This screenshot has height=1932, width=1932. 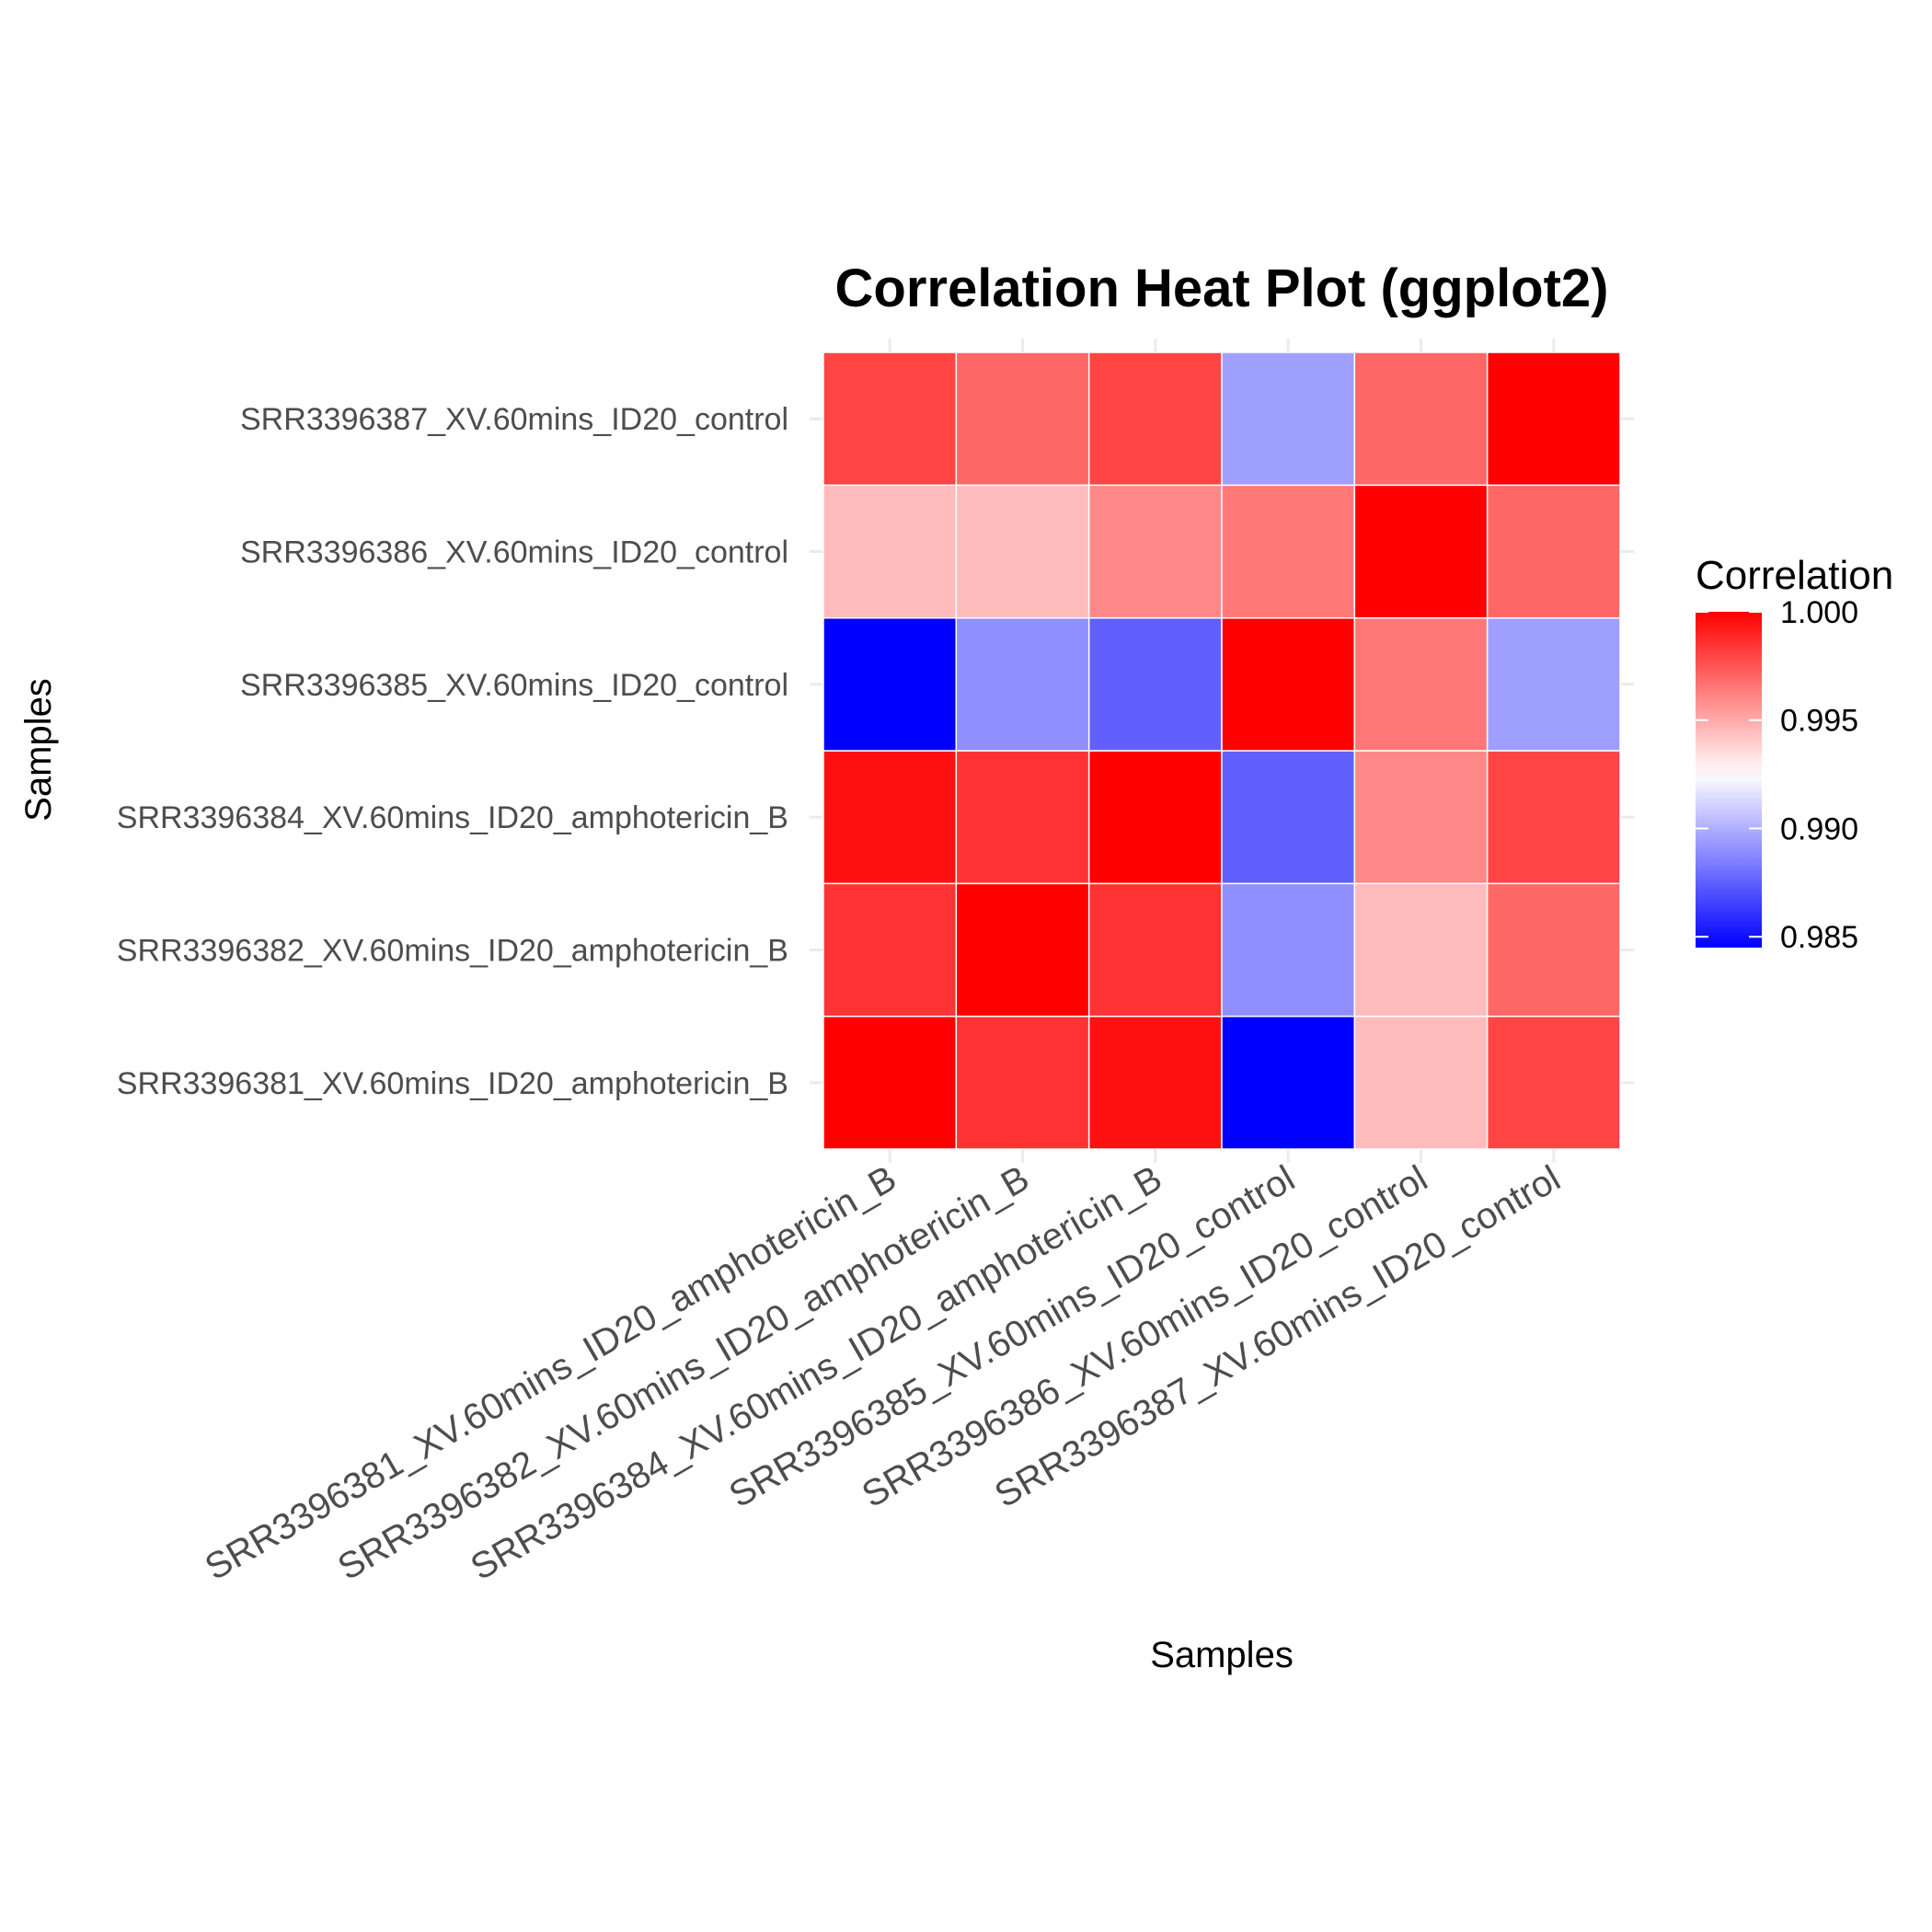 I want to click on legend-label: 0.995, so click(x=1819, y=721).